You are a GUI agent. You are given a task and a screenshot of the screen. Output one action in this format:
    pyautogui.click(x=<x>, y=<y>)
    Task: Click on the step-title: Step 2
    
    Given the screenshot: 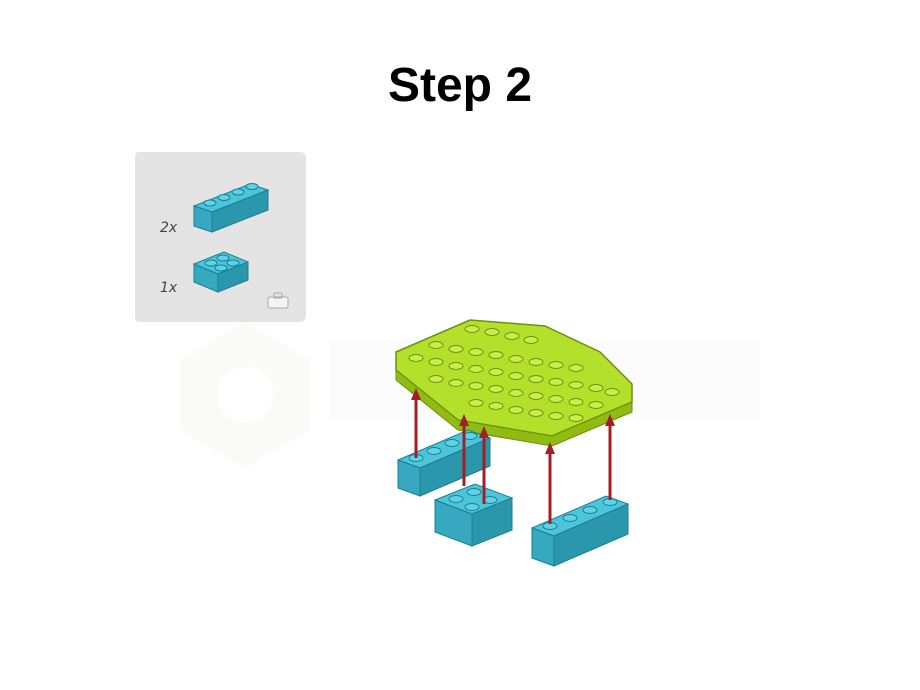 What is the action you would take?
    pyautogui.click(x=460, y=85)
    